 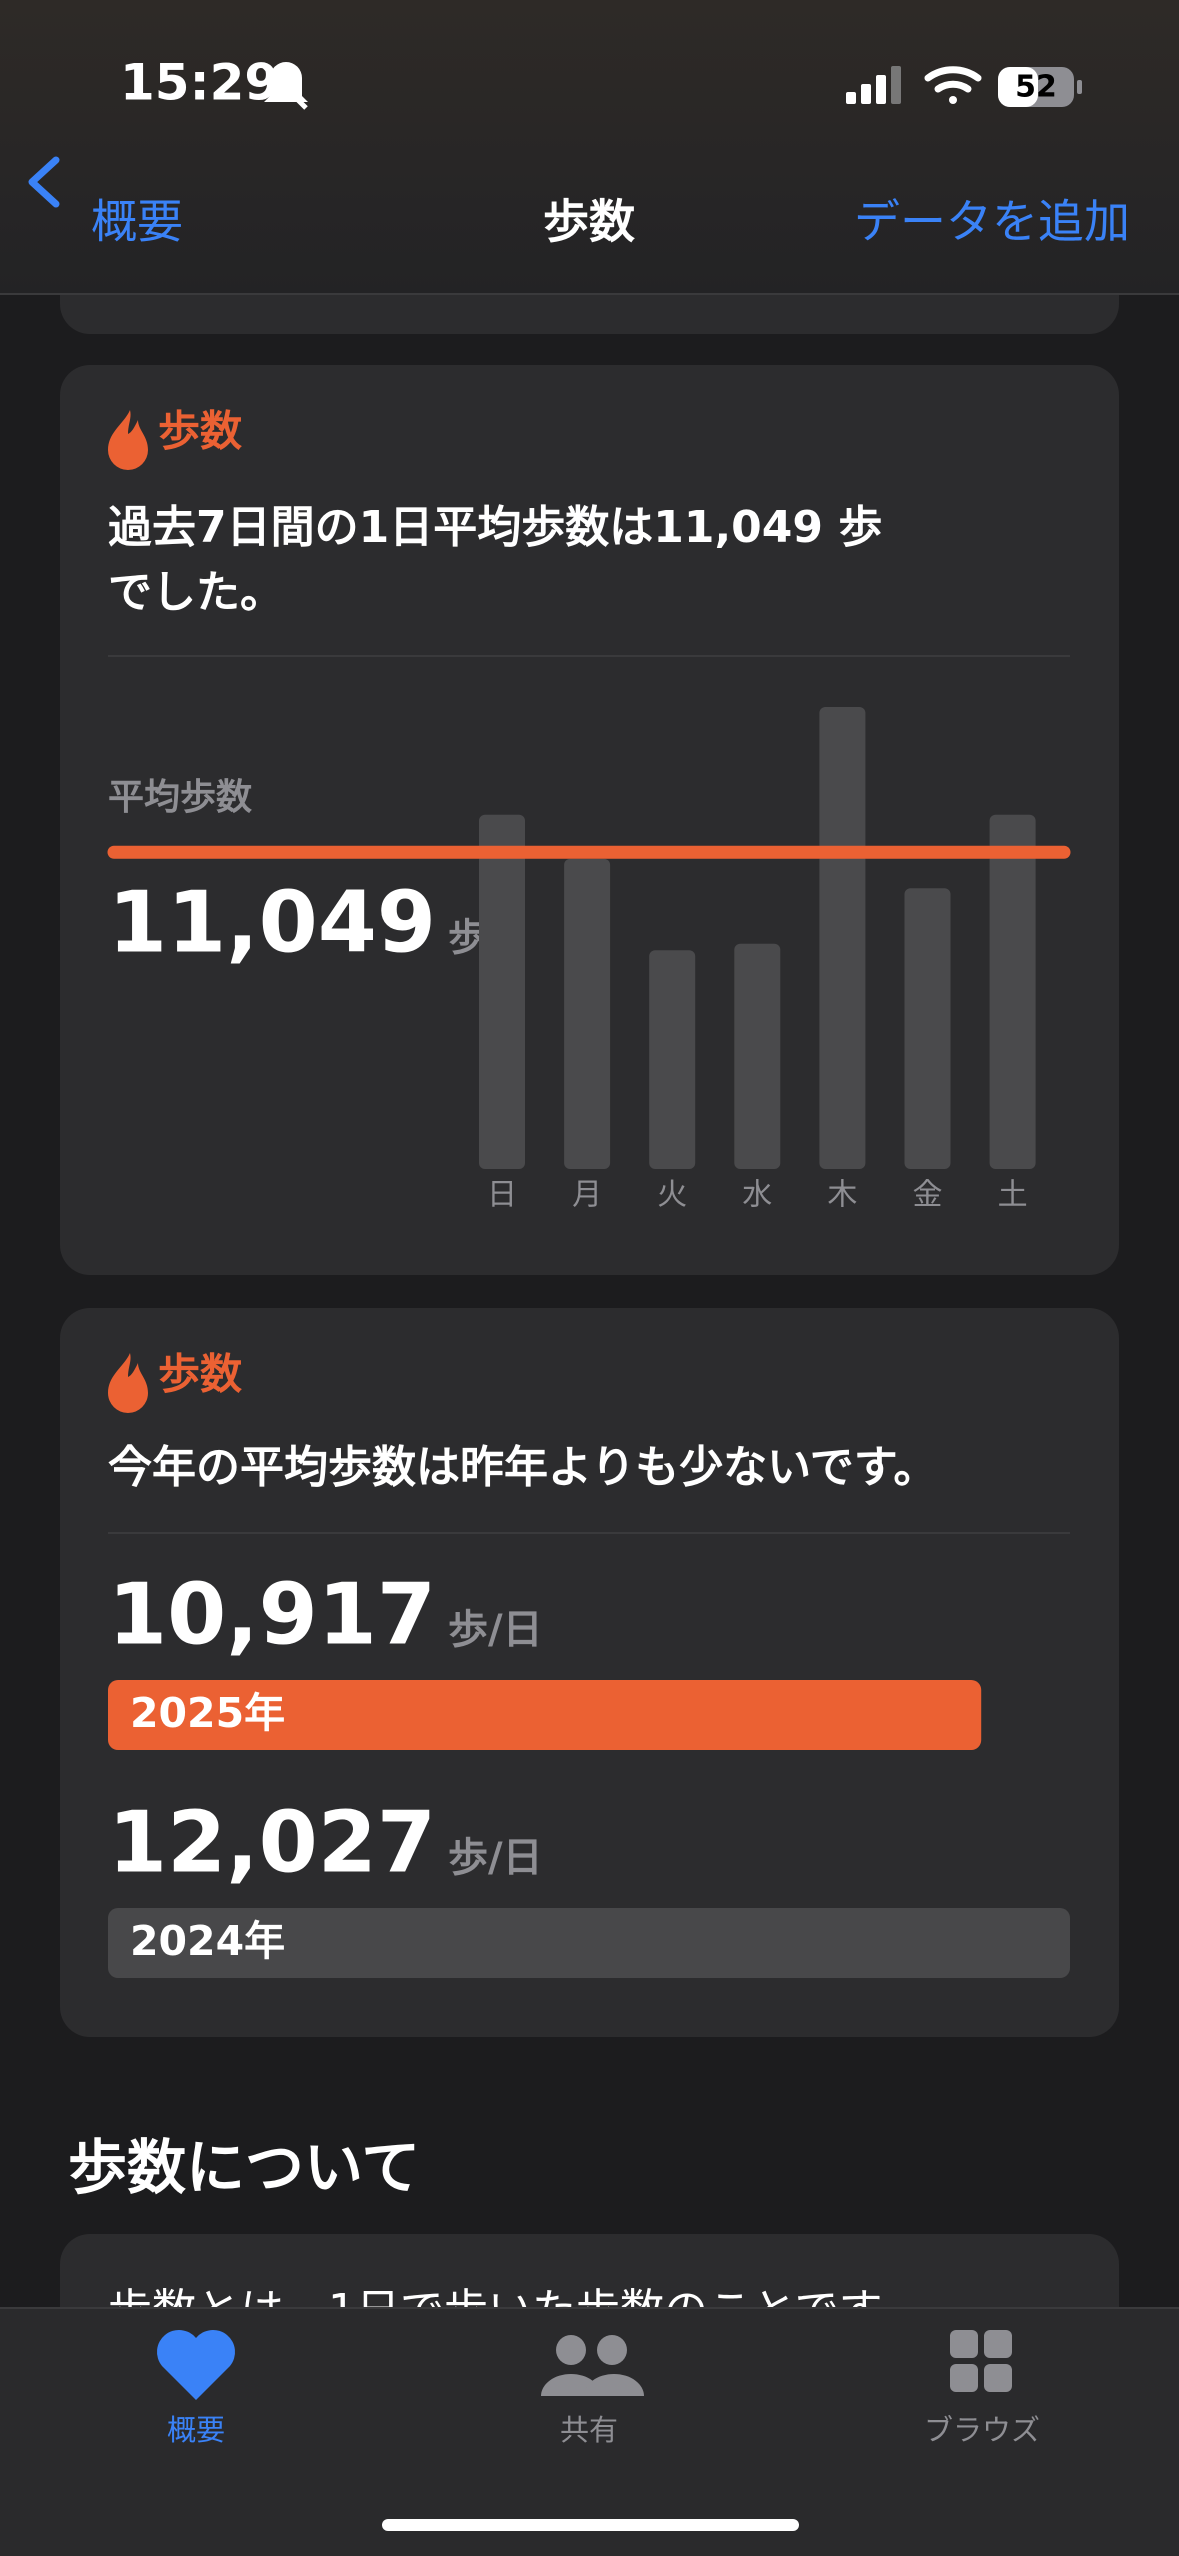 I want to click on nav-title: 歩数, so click(x=589, y=222).